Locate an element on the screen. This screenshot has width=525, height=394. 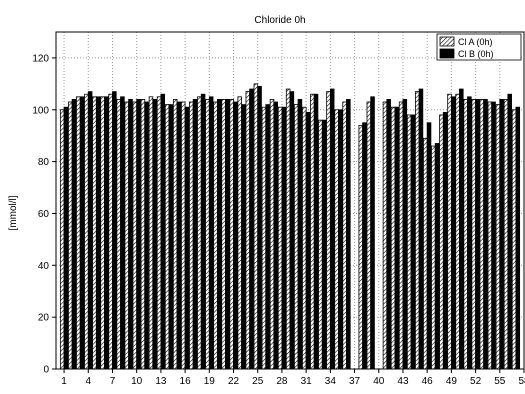
legend-swatch-cl-b is located at coordinates (447, 53).